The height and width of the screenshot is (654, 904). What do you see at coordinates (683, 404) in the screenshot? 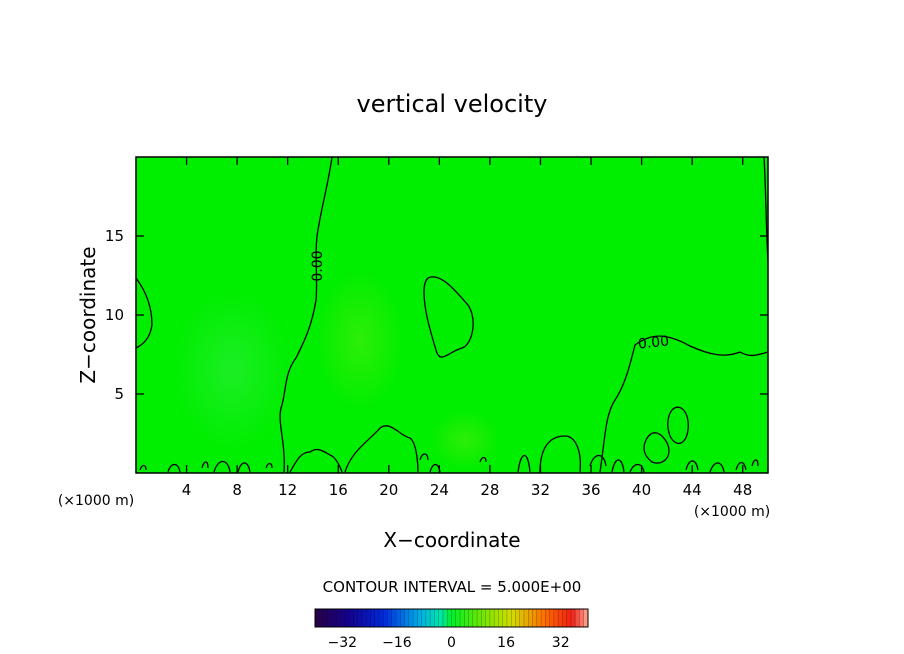
I see `contour-right-upper` at bounding box center [683, 404].